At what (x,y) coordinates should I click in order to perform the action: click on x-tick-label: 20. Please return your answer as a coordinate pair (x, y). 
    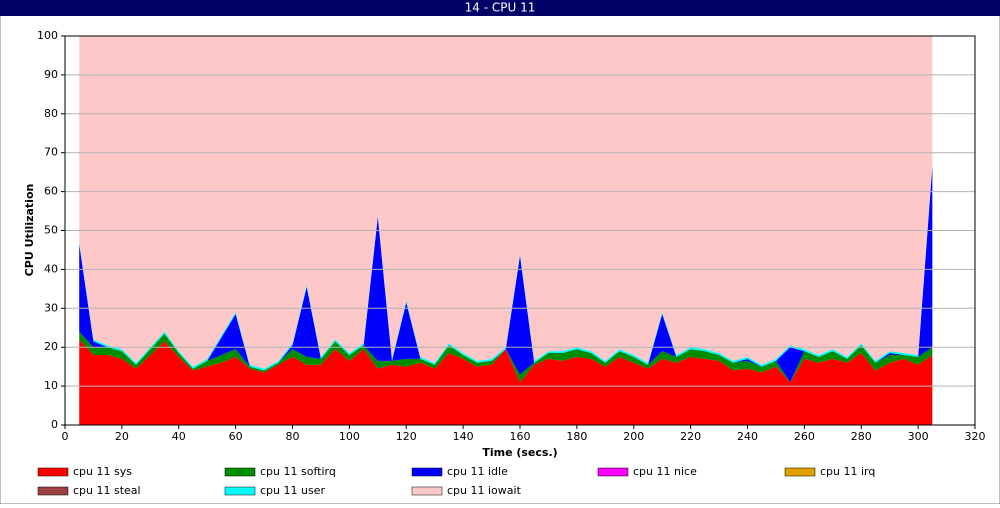
    Looking at the image, I should click on (122, 436).